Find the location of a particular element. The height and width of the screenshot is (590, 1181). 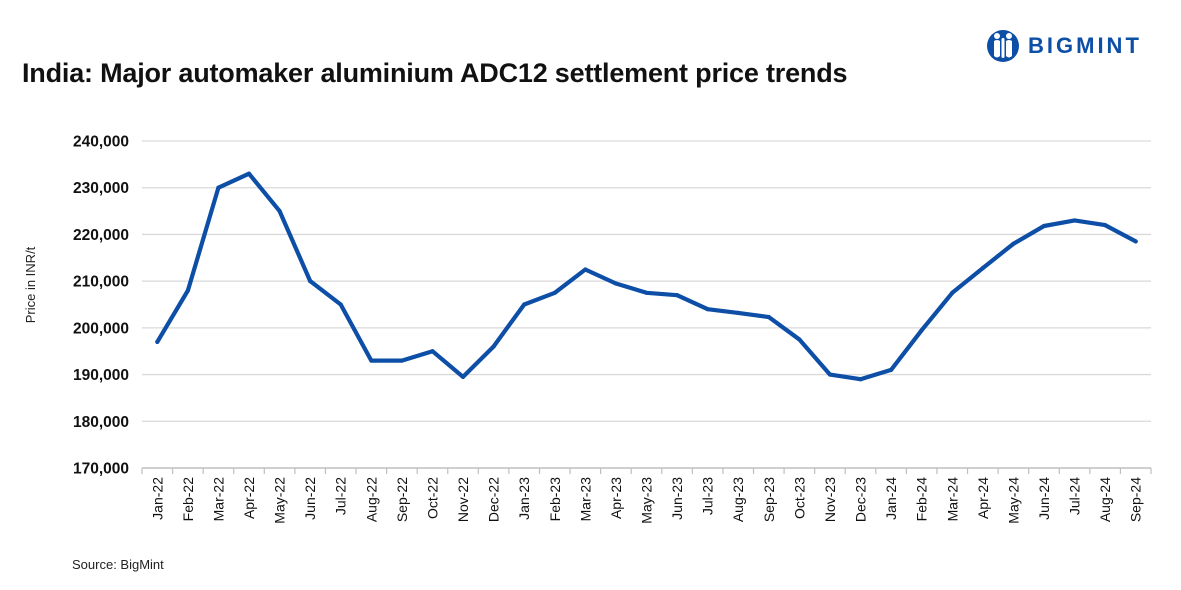

x-tick-label: Nov-22 is located at coordinates (463, 499).